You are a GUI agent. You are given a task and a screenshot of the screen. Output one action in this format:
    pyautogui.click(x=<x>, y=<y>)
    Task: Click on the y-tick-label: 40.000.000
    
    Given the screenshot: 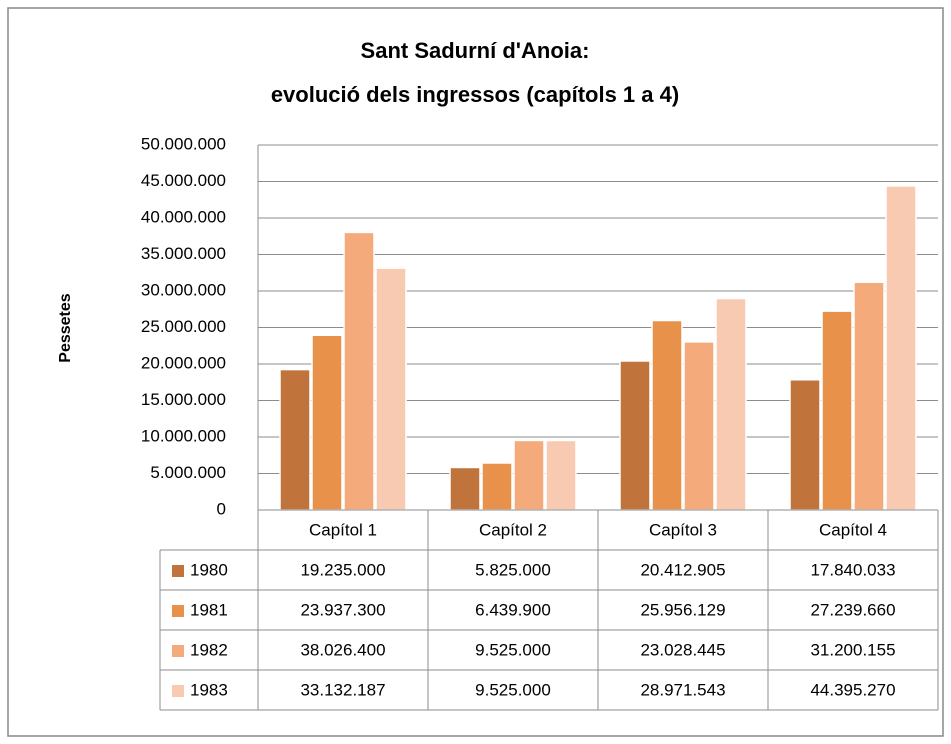 What is the action you would take?
    pyautogui.click(x=183, y=216)
    